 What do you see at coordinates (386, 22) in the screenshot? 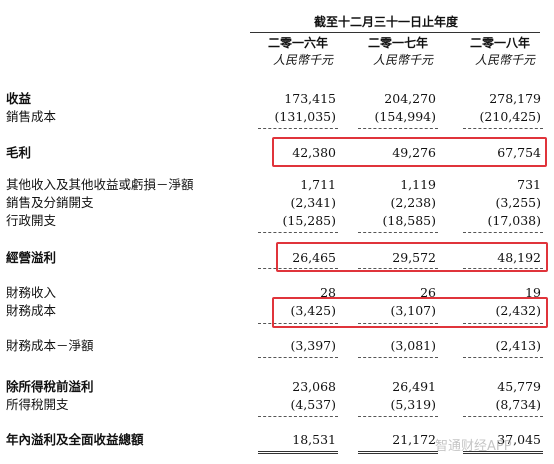
I see `period-header: 截至十二月三十一日止年度` at bounding box center [386, 22].